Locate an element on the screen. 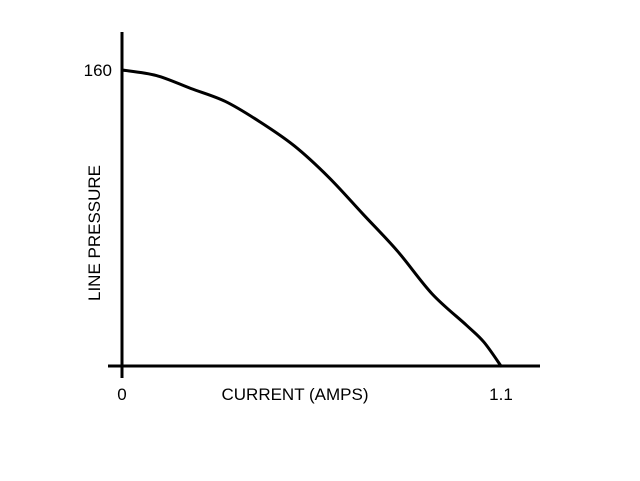  x-tick-label: 1.1 is located at coordinates (501, 394).